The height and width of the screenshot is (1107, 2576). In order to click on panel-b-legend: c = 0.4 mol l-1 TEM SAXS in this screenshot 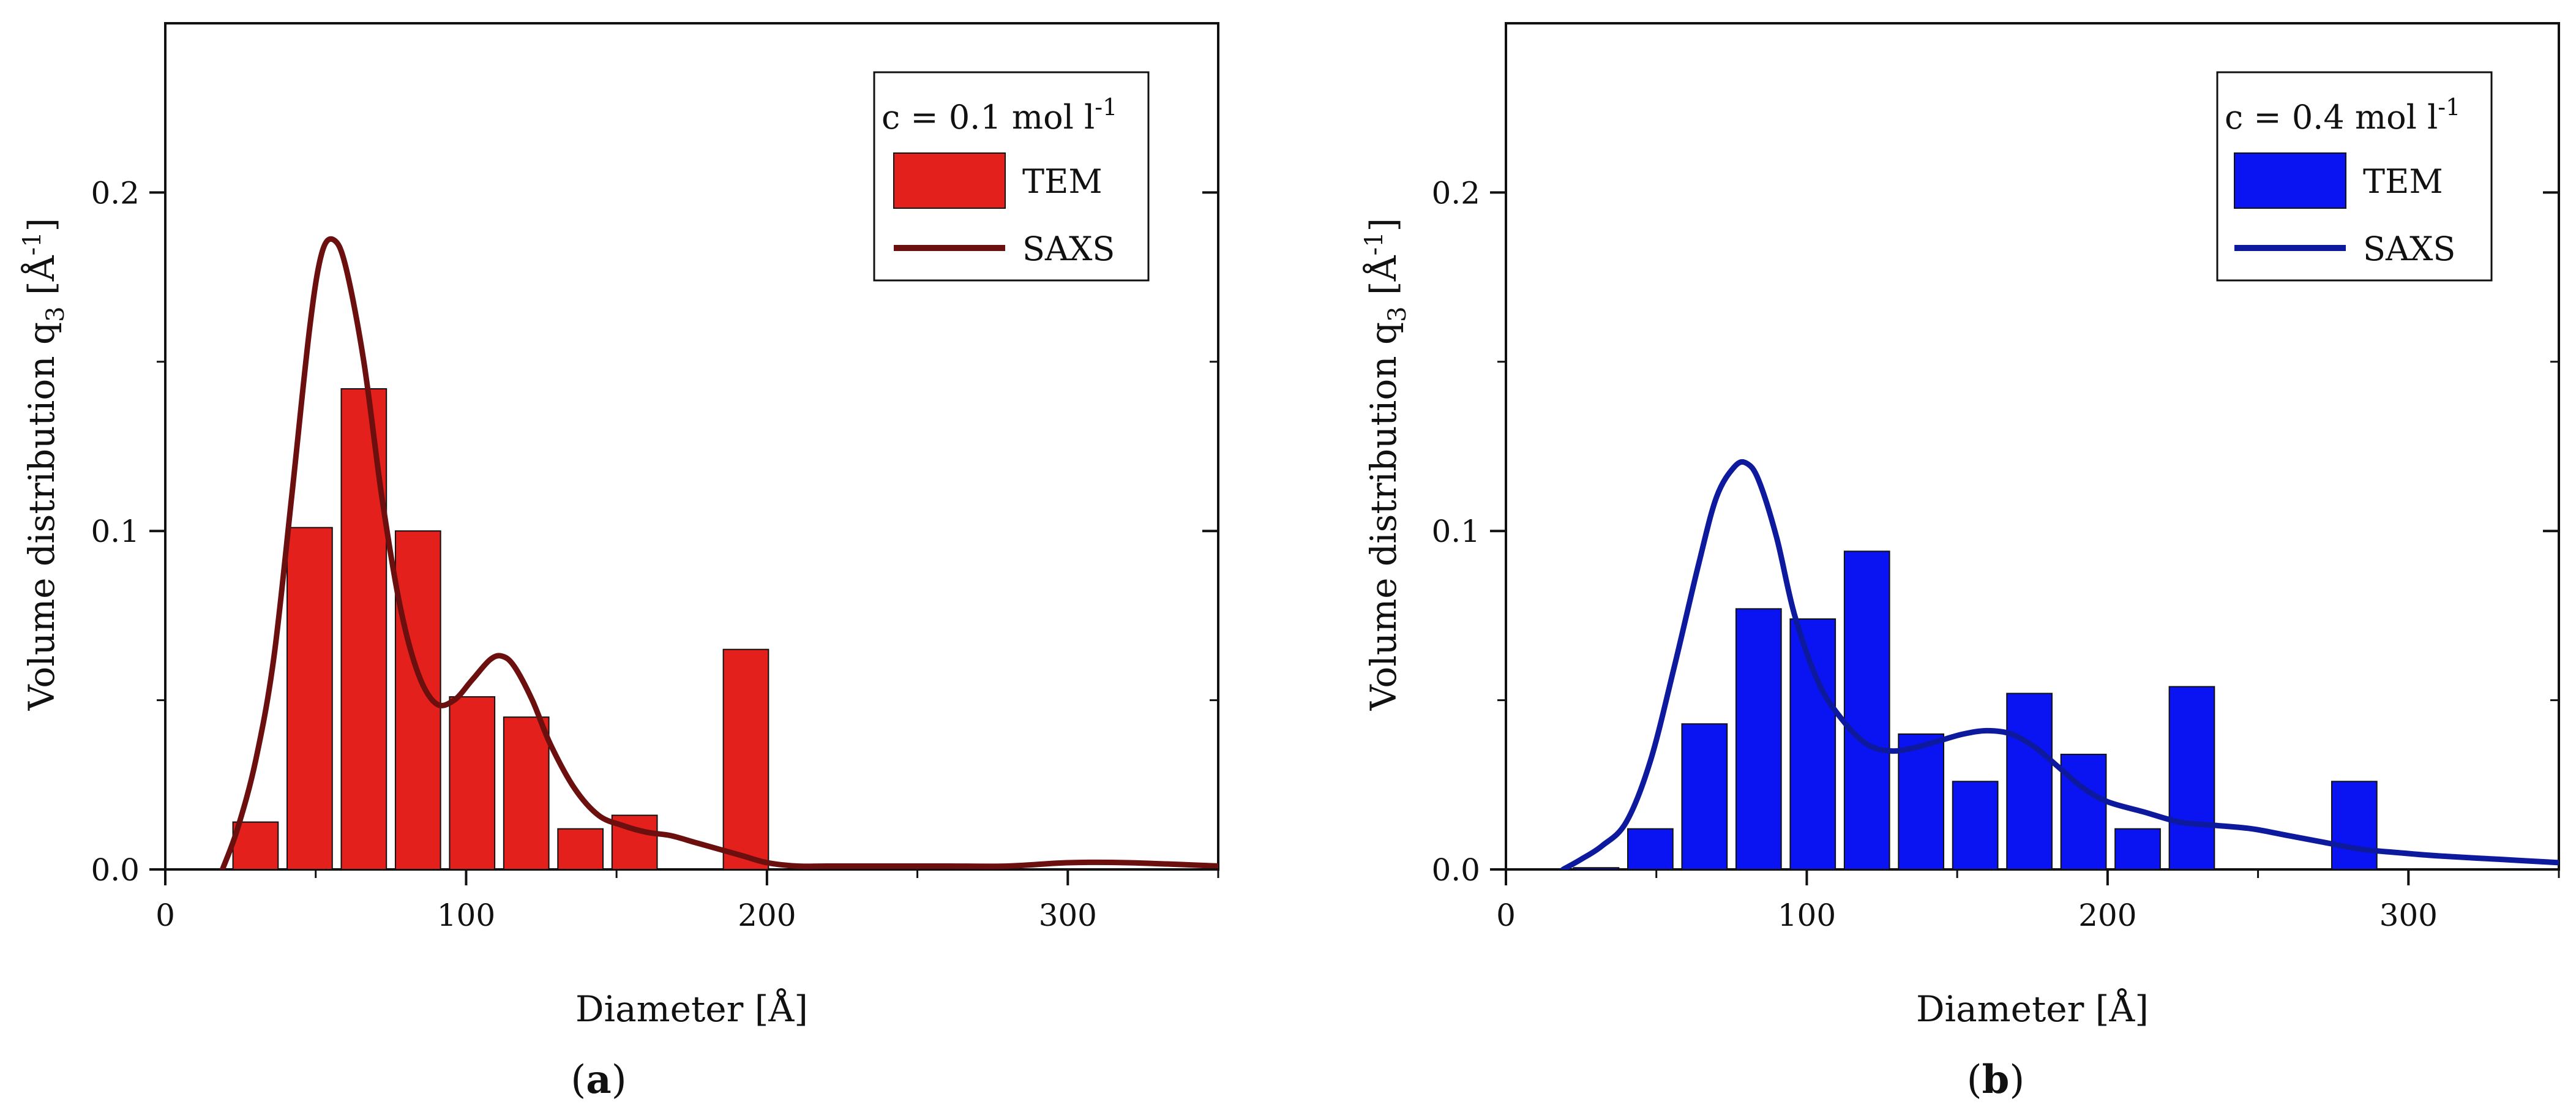, I will do `click(2354, 177)`.